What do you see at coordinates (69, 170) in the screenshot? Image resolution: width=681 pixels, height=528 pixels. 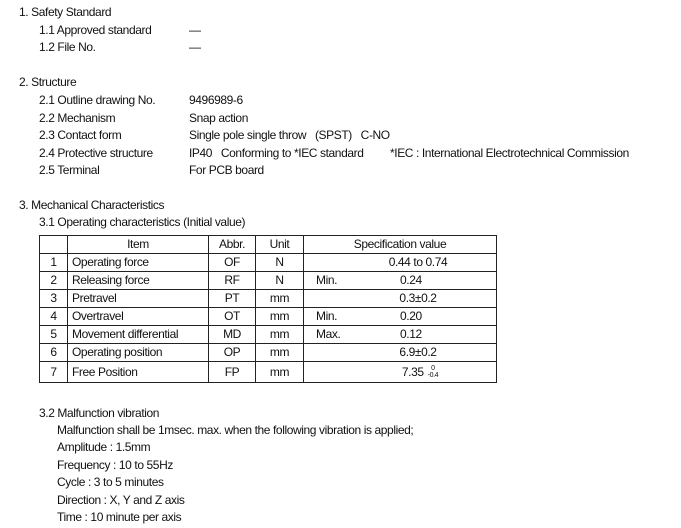 I see `label: 2.5 Terminal` at bounding box center [69, 170].